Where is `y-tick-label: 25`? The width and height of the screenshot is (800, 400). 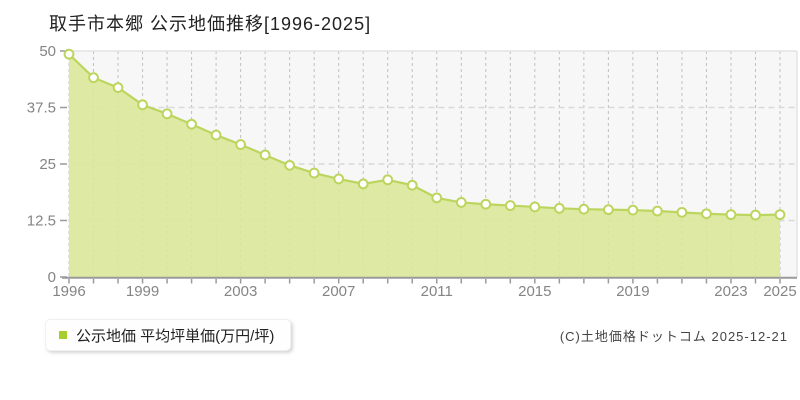 y-tick-label: 25 is located at coordinates (47, 164).